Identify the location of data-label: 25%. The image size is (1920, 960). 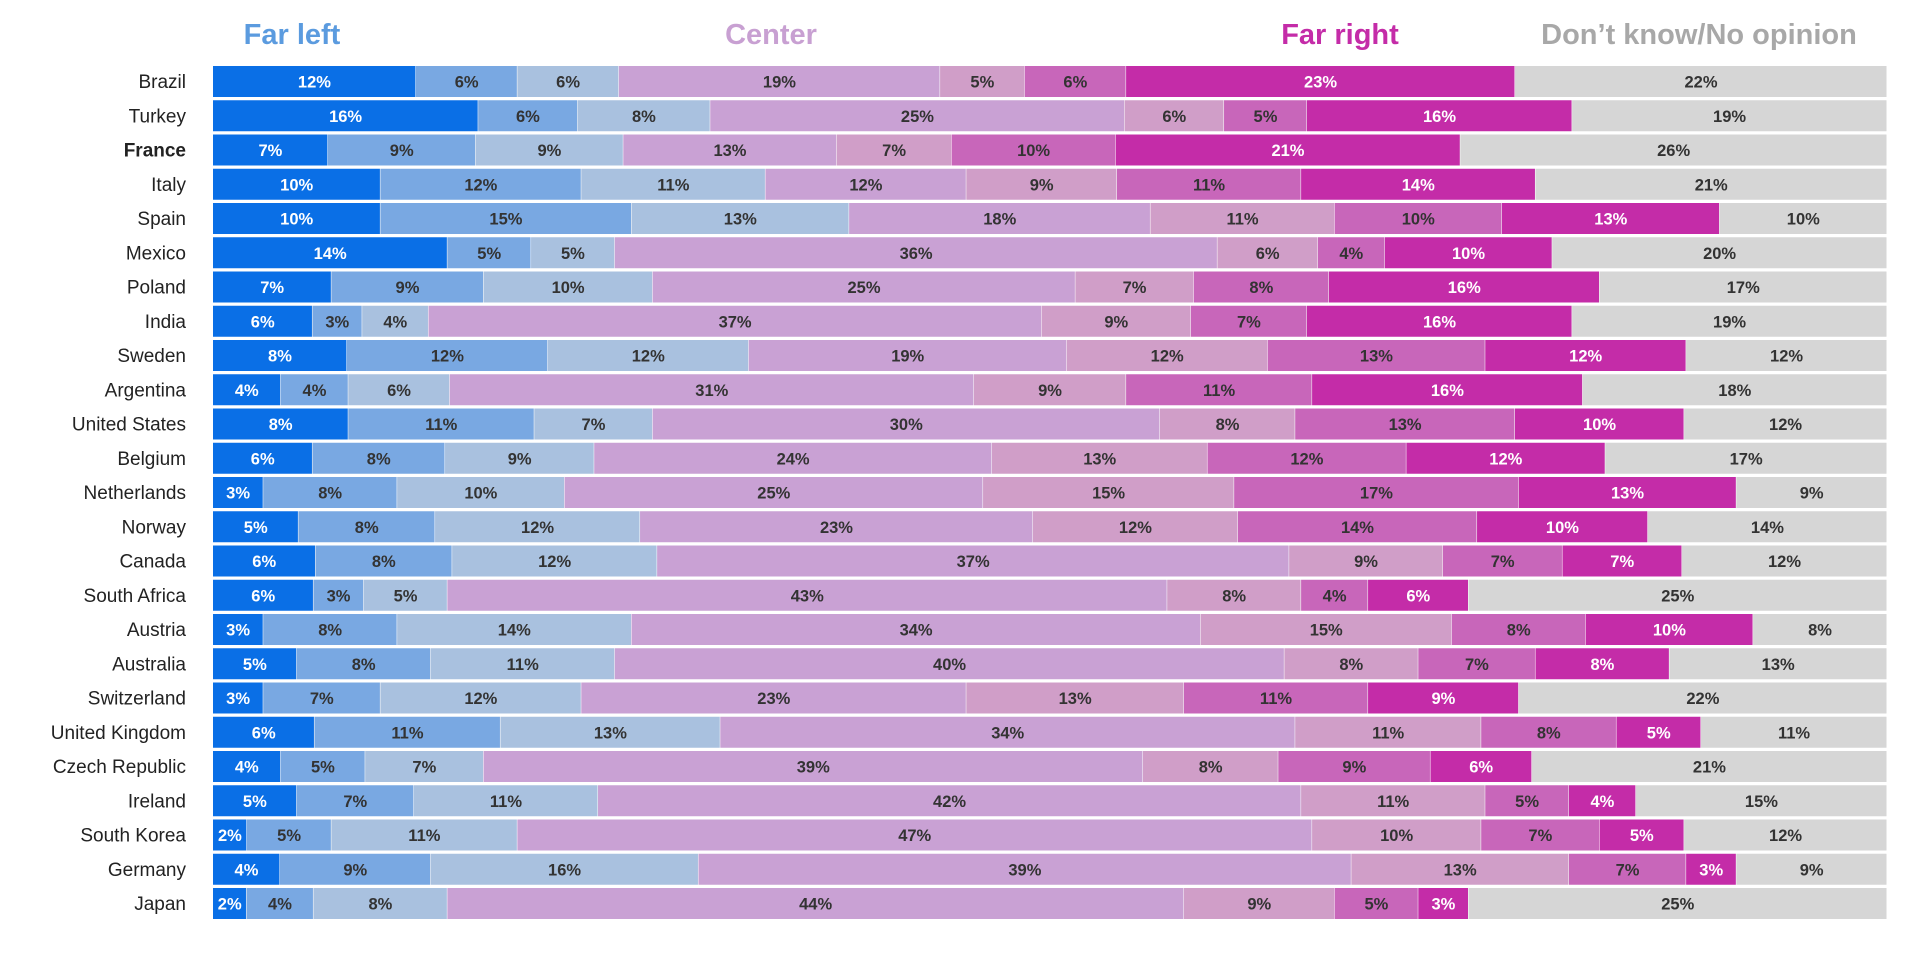
(1677, 905).